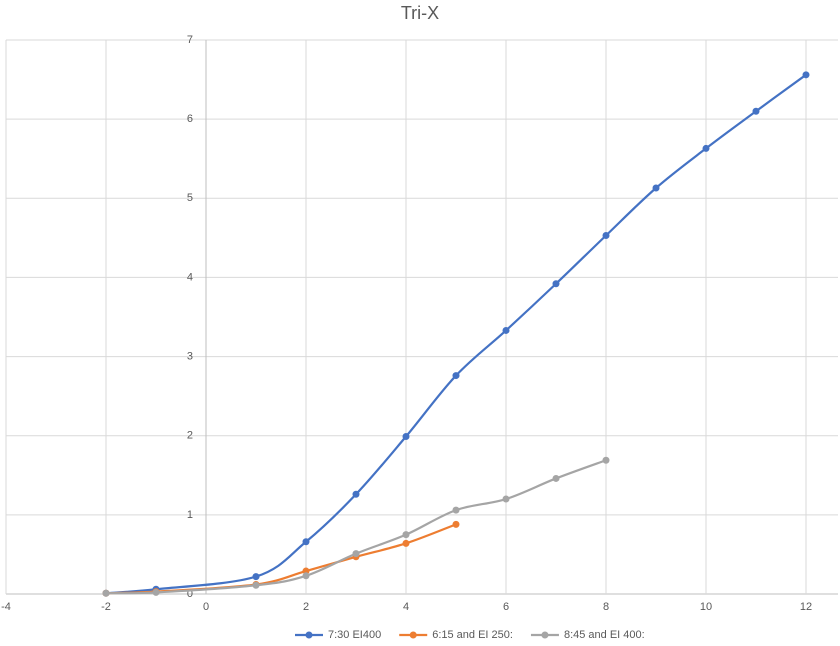 This screenshot has height=646, width=840. What do you see at coordinates (190, 515) in the screenshot?
I see `y-tick-label: 1` at bounding box center [190, 515].